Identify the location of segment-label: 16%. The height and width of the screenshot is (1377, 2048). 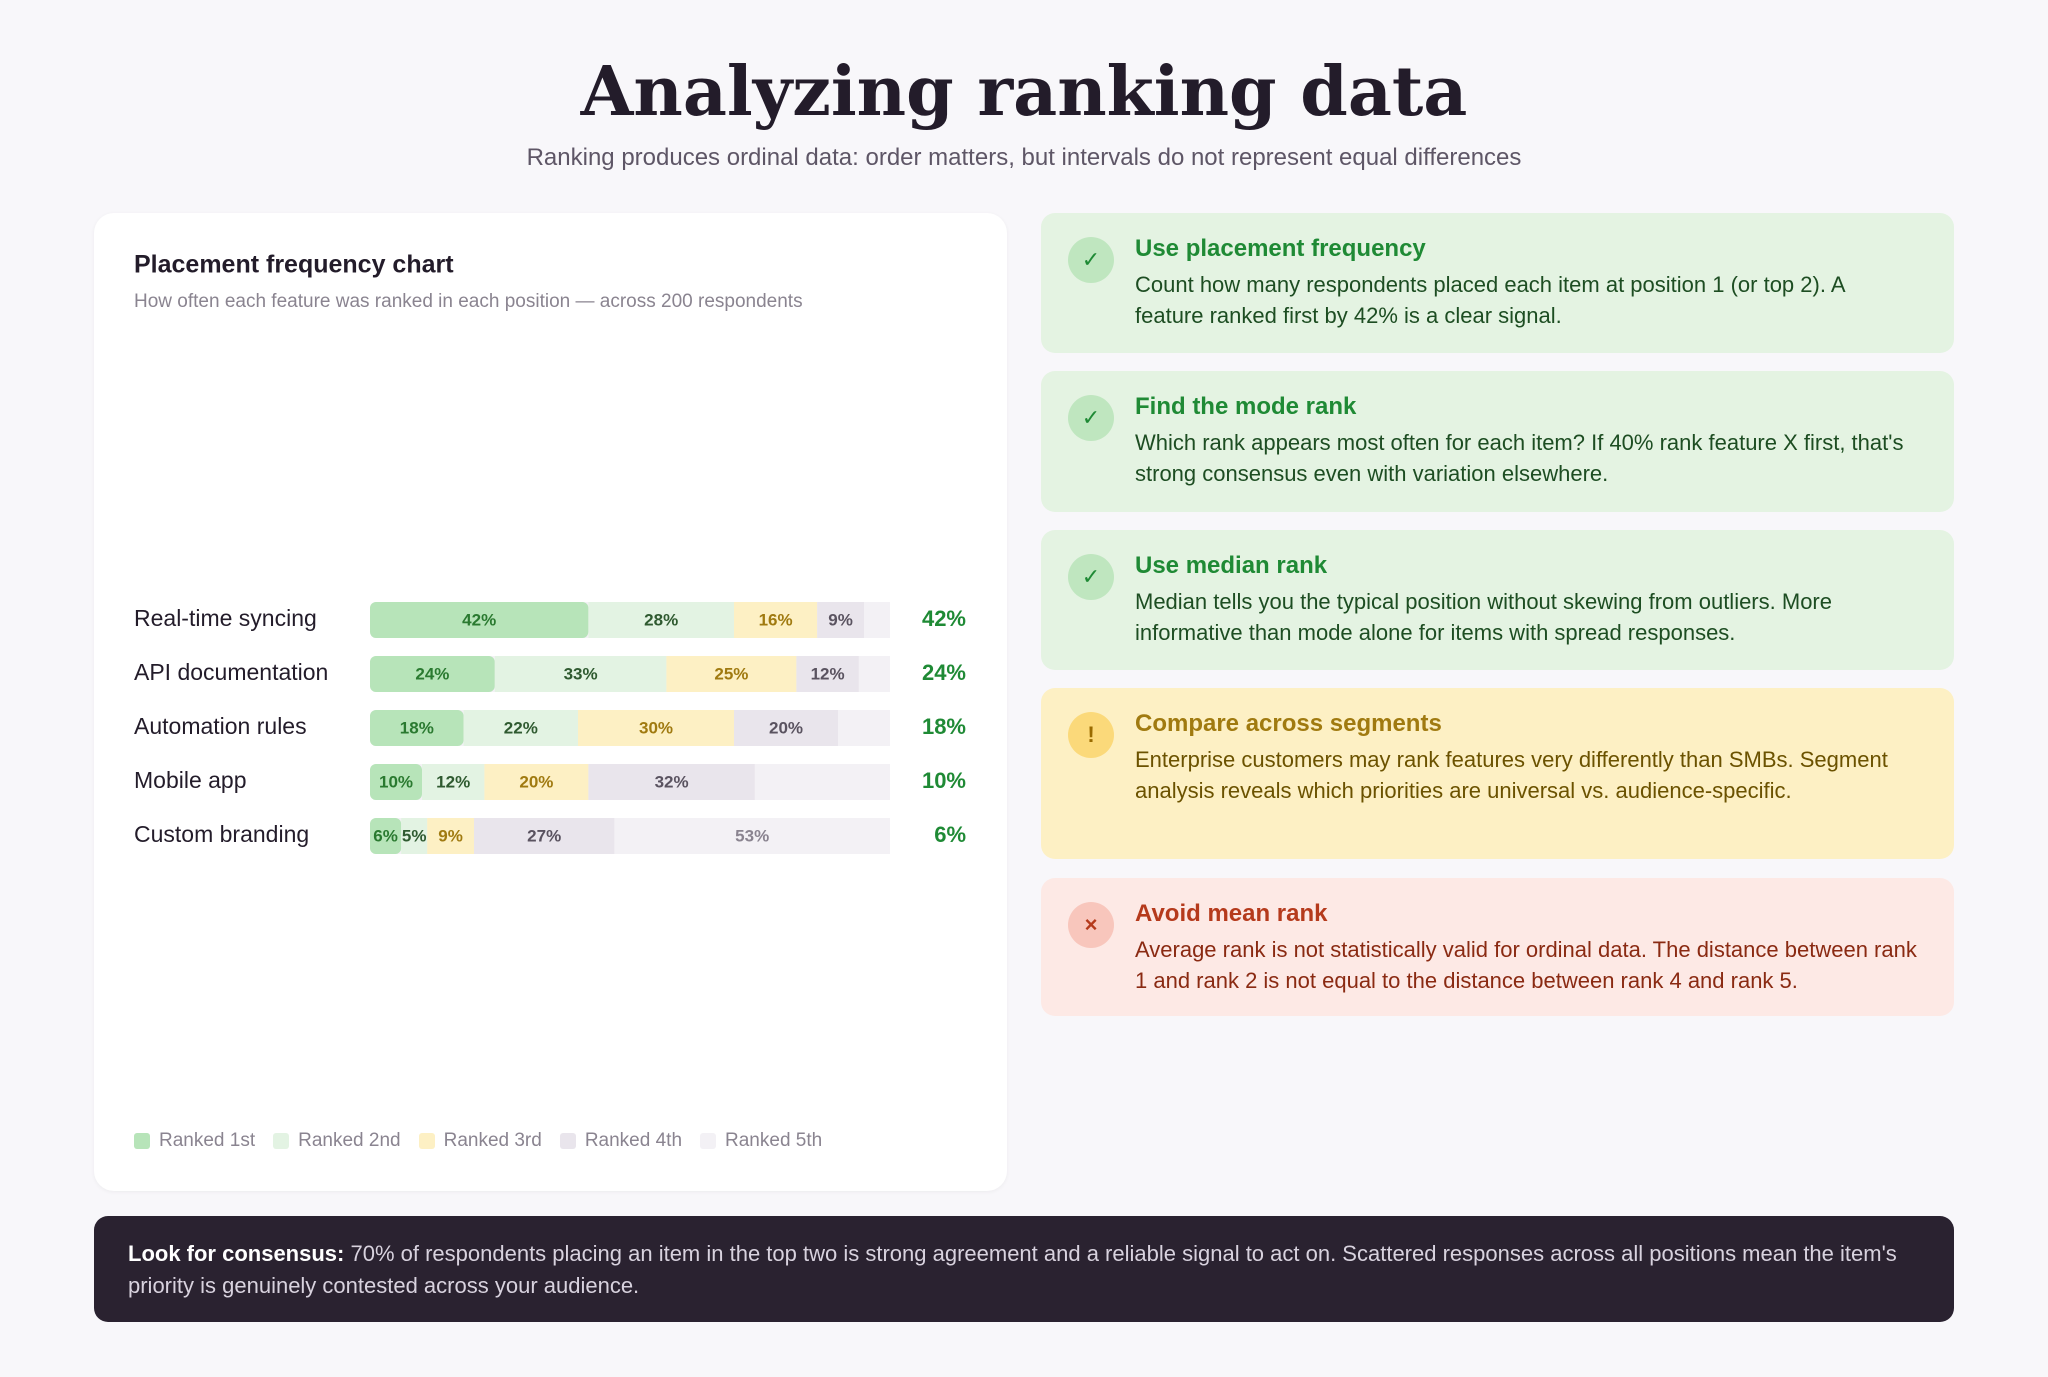
(776, 619).